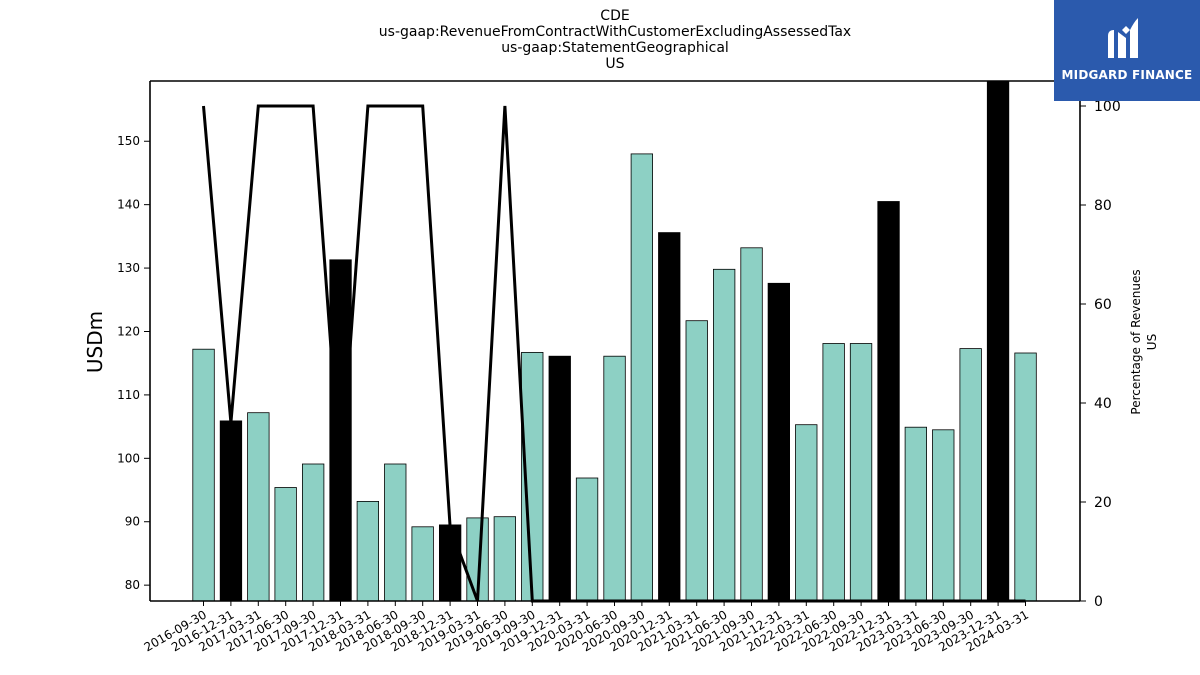 The height and width of the screenshot is (675, 1200). What do you see at coordinates (128, 141) in the screenshot?
I see `y-tick-label: 150` at bounding box center [128, 141].